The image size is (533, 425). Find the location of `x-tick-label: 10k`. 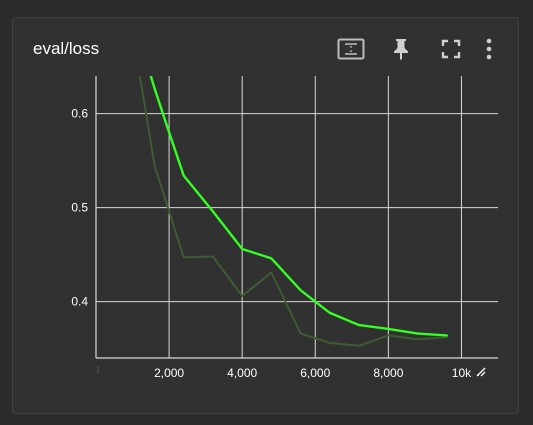

x-tick-label: 10k is located at coordinates (462, 373).